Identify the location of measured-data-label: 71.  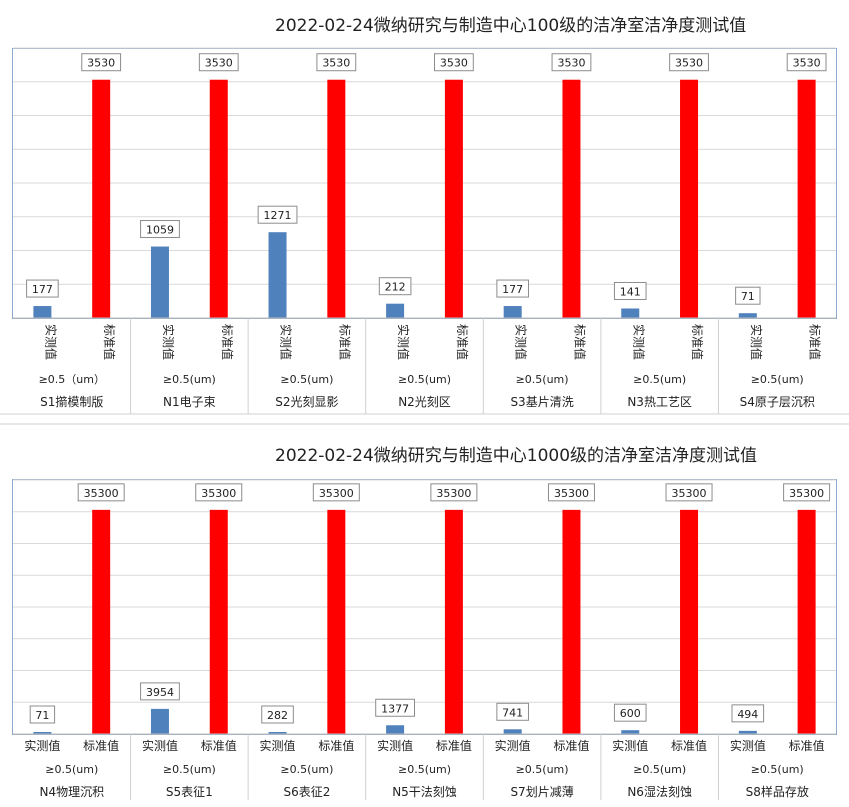
(748, 296).